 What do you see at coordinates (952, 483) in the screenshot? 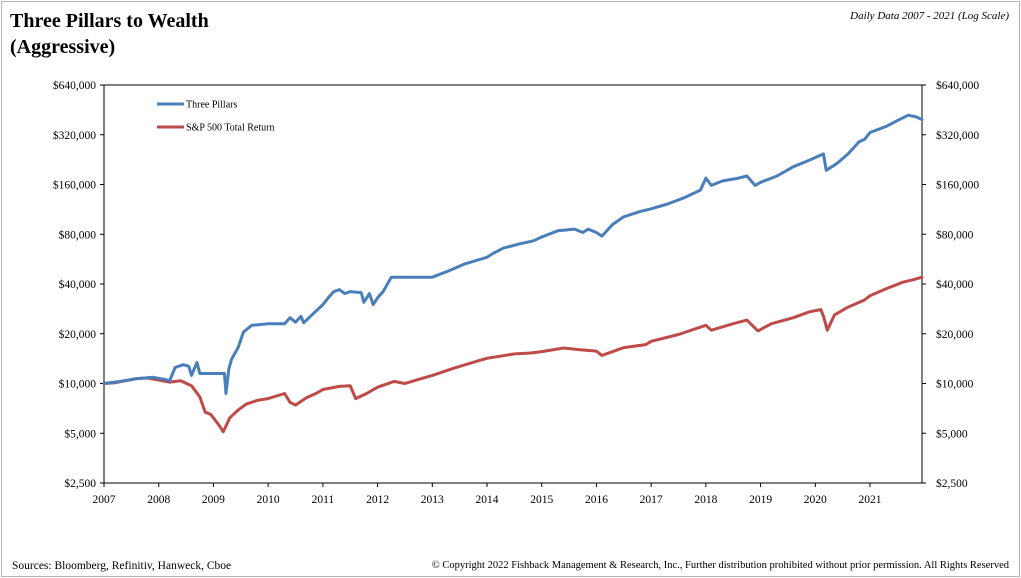
I see `y-tick-label-right: $2,500` at bounding box center [952, 483].